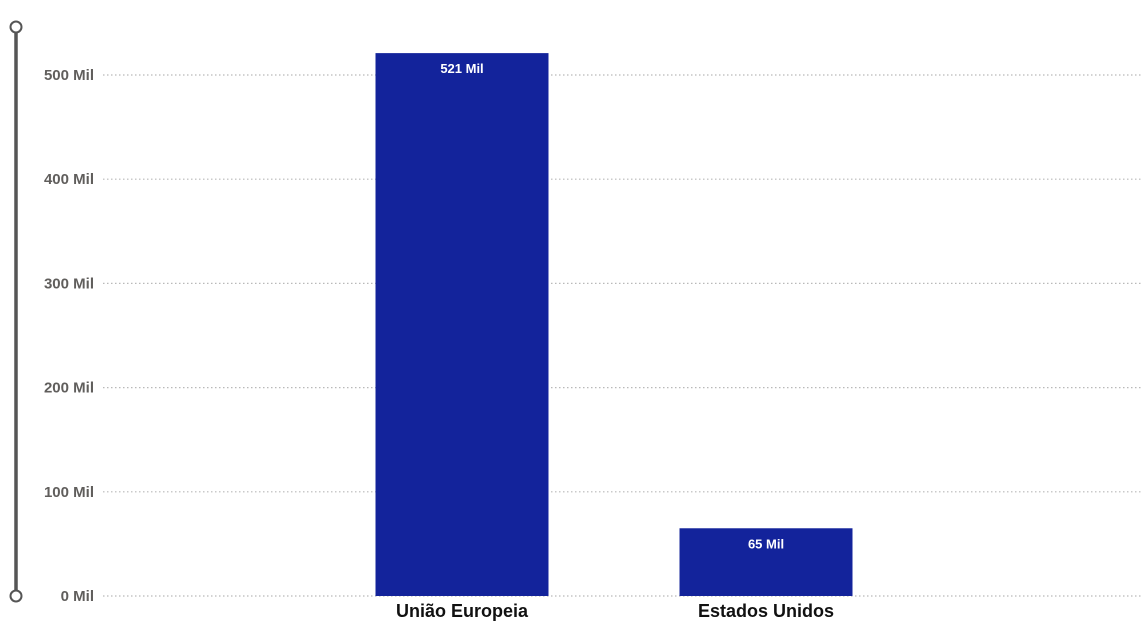 The image size is (1142, 629). Describe the element at coordinates (69, 75) in the screenshot. I see `y-tick-label: 500 Mil` at that location.